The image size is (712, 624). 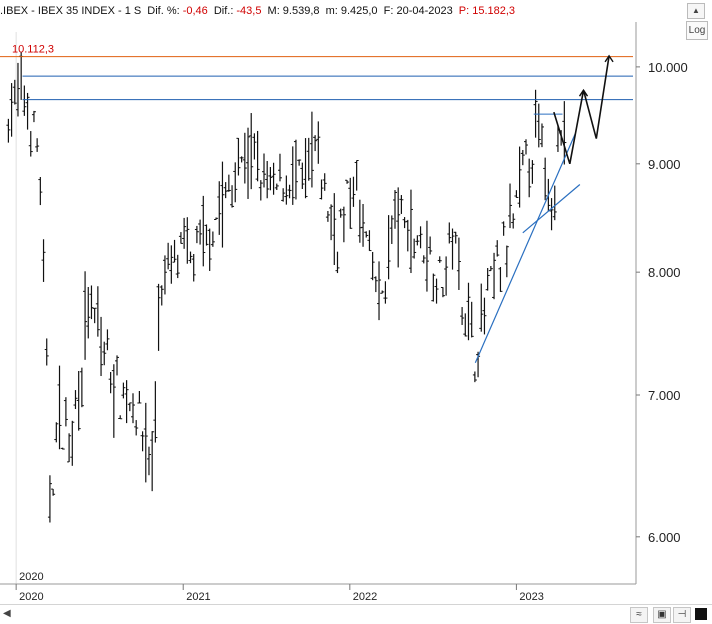 What do you see at coordinates (664, 164) in the screenshot?
I see `y-tick-label: 9.000` at bounding box center [664, 164].